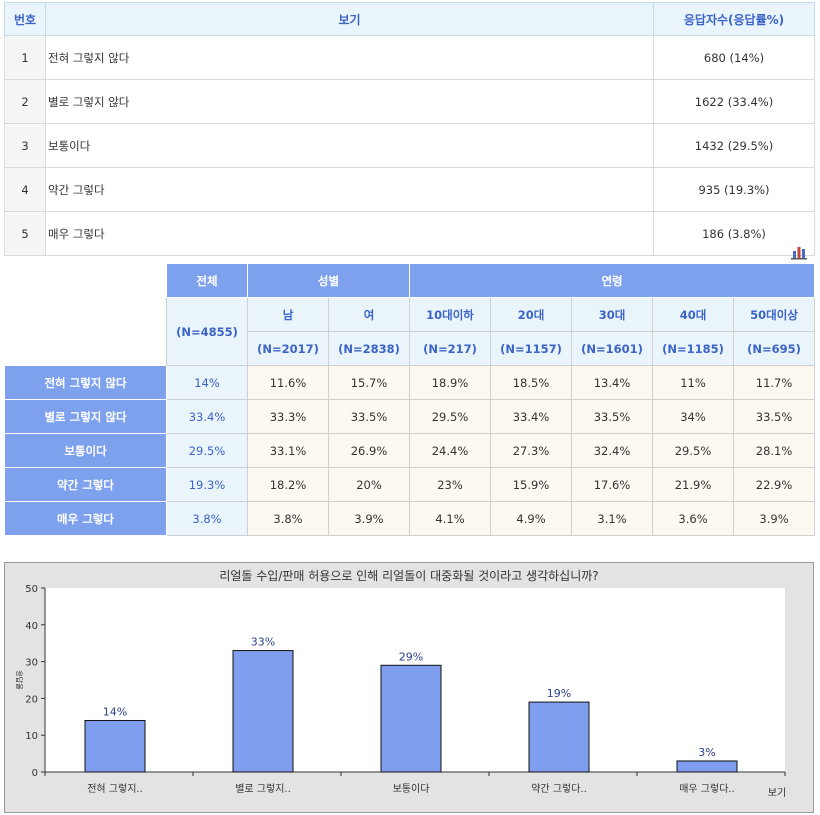 The image size is (820, 815). Describe the element at coordinates (612, 382) in the screenshot. I see `cell-value: 13.4%` at that location.